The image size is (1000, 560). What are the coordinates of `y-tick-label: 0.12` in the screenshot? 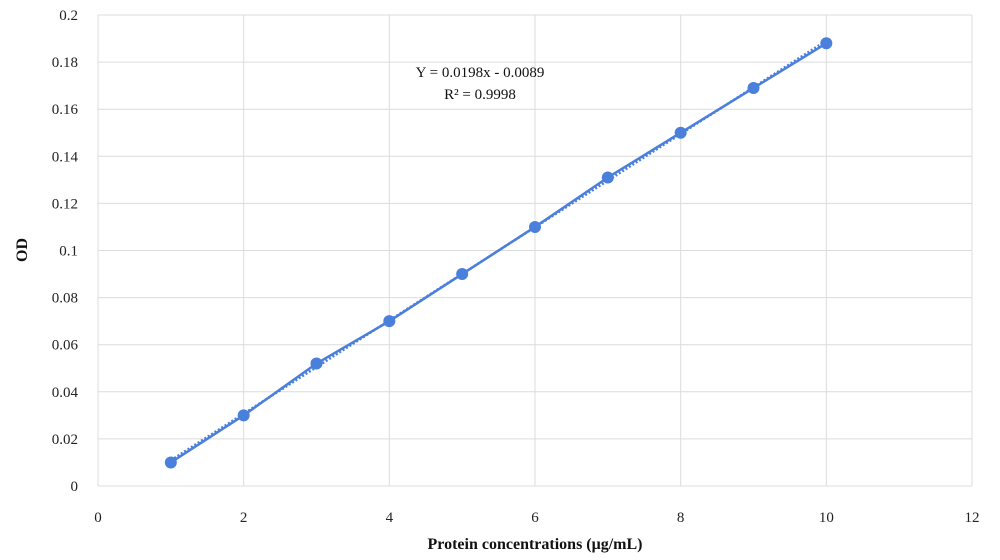 It's located at (65, 204).